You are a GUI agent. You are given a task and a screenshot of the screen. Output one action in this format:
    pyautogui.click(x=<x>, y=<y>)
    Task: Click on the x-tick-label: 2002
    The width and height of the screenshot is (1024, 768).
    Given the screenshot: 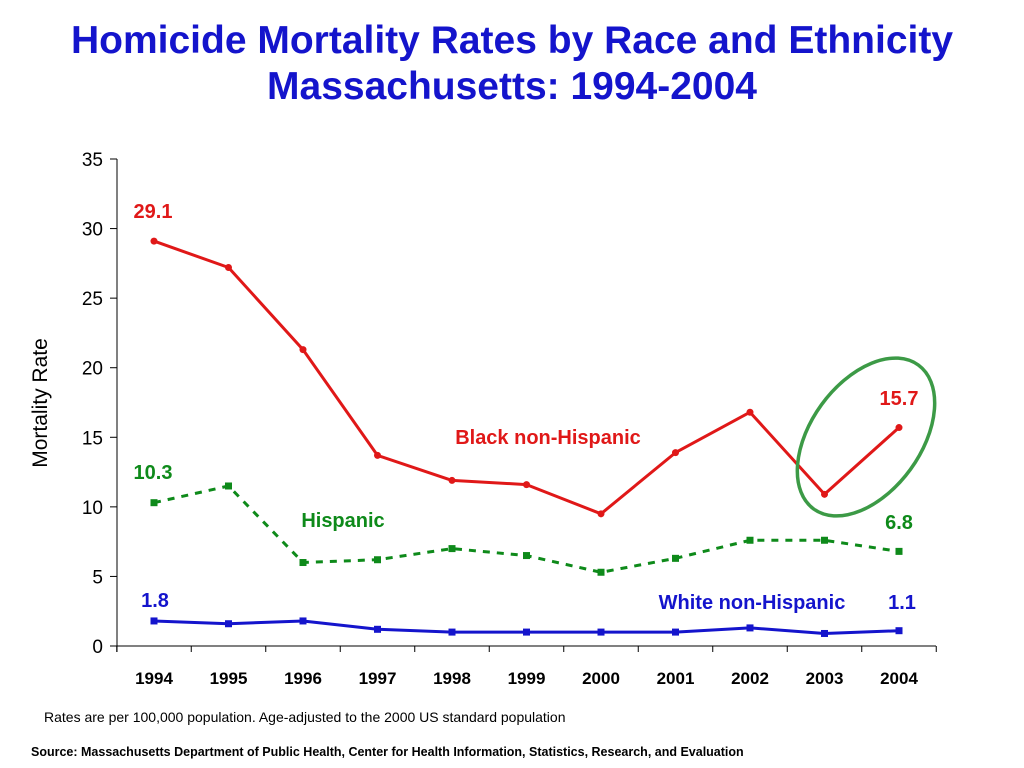 What is the action you would take?
    pyautogui.click(x=750, y=678)
    